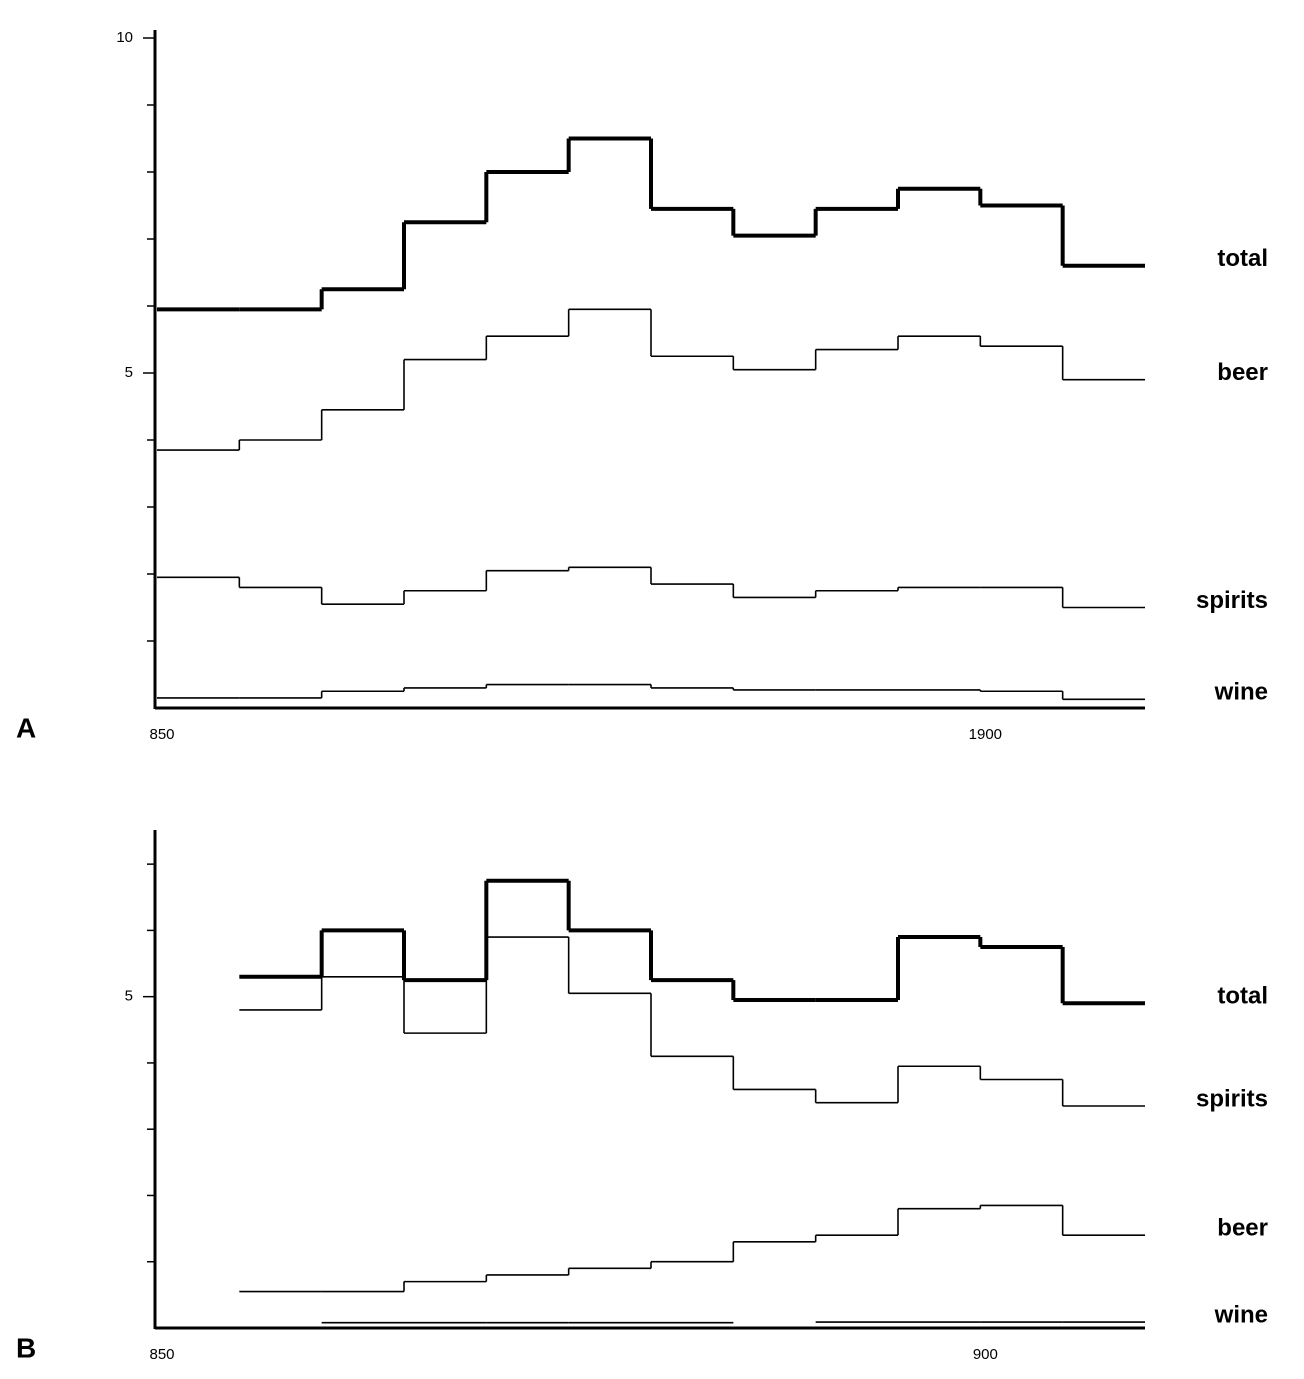  I want to click on x-tick-label: 1900, so click(985, 734).